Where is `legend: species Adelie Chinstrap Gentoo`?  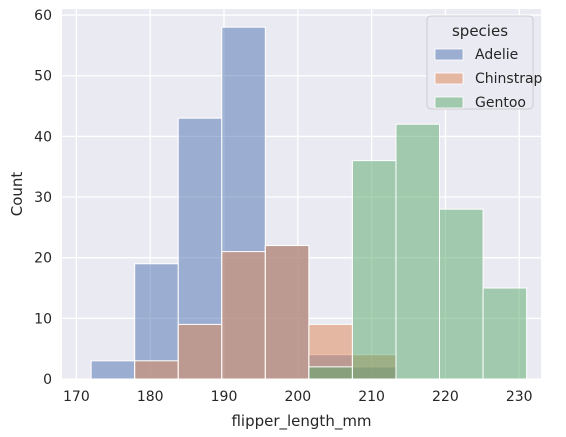 legend: species Adelie Chinstrap Gentoo is located at coordinates (484, 63).